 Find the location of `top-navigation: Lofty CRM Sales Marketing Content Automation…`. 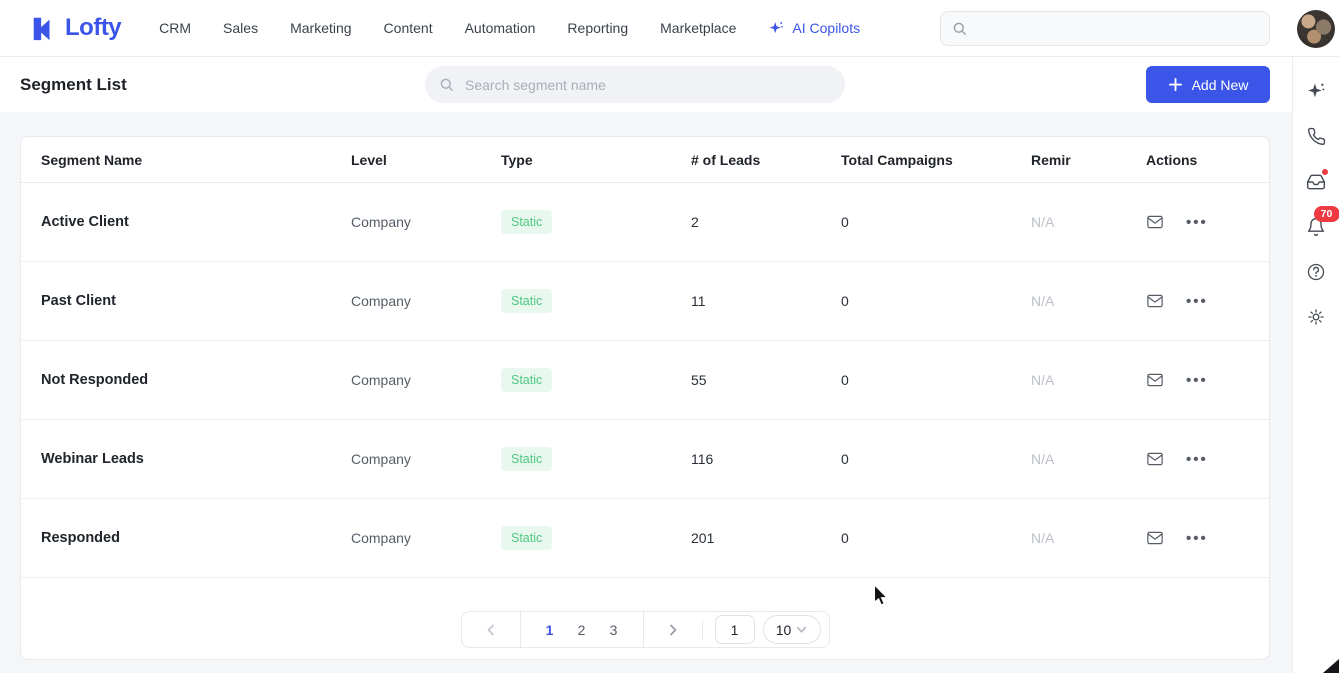

top-navigation: Lofty CRM Sales Marketing Content Automation… is located at coordinates (669, 28).